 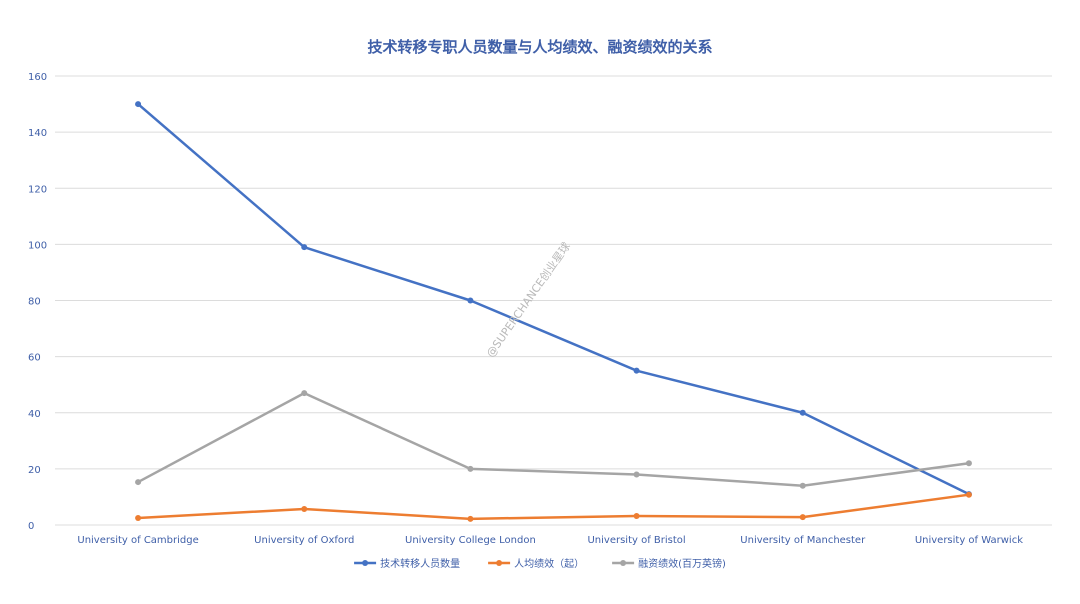 What do you see at coordinates (37, 245) in the screenshot?
I see `y-tick-label: 100` at bounding box center [37, 245].